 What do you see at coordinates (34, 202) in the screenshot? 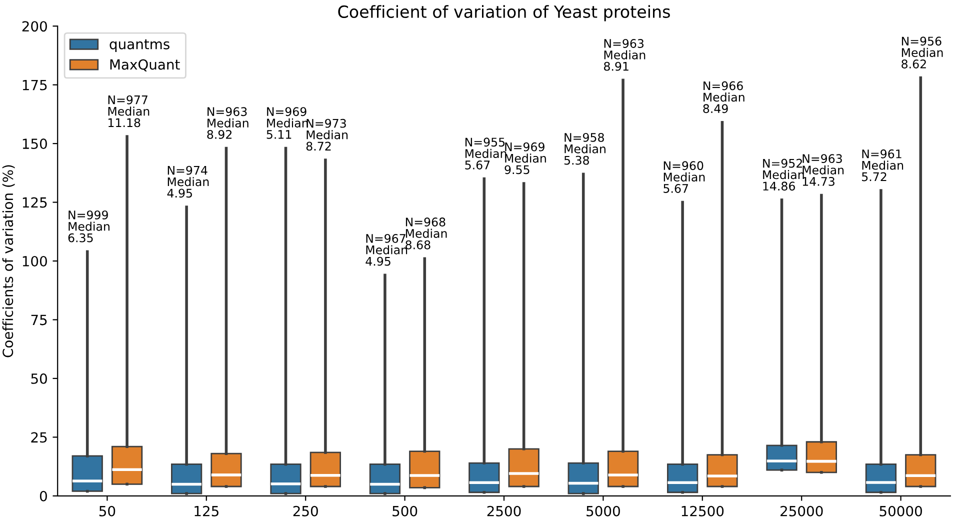
I see `y-tick-label: 125` at bounding box center [34, 202].